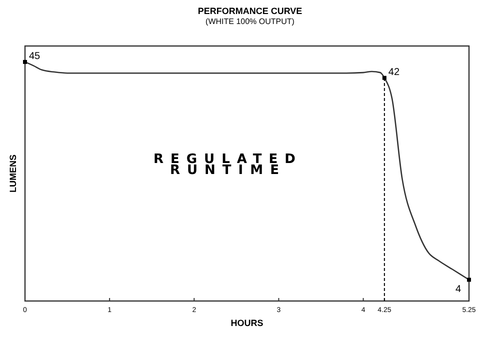 Image resolution: width=500 pixels, height=338 pixels. I want to click on annotation: REGULATED RUNTIME, so click(227, 165).